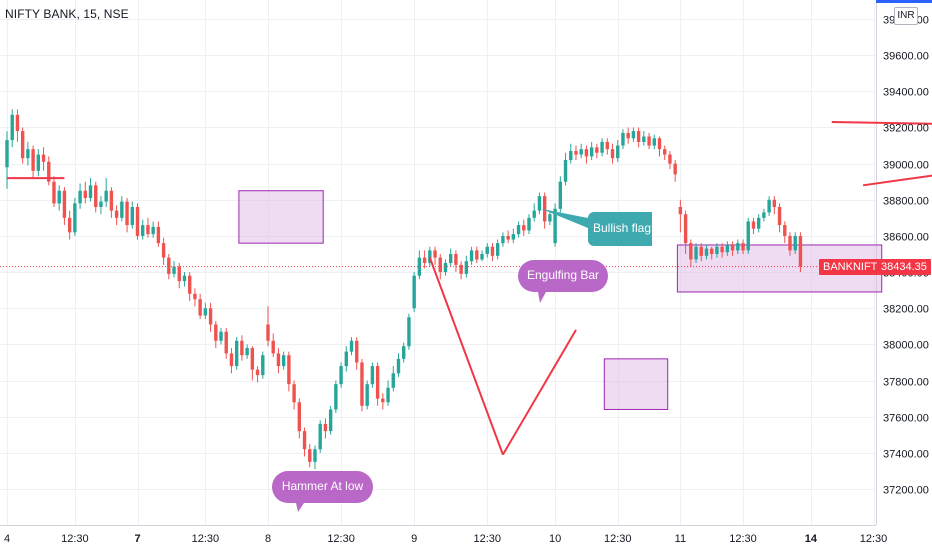  Describe the element at coordinates (897, 180) in the screenshot. I see `trend-line` at that location.